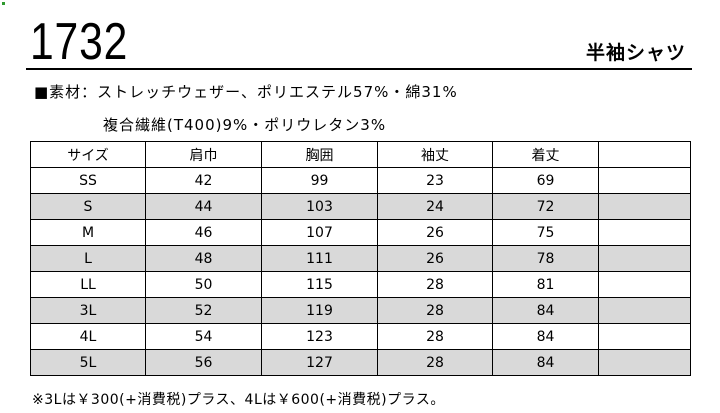 The image size is (720, 413). I want to click on header-cell-shoulder: 肩巾, so click(203, 154).